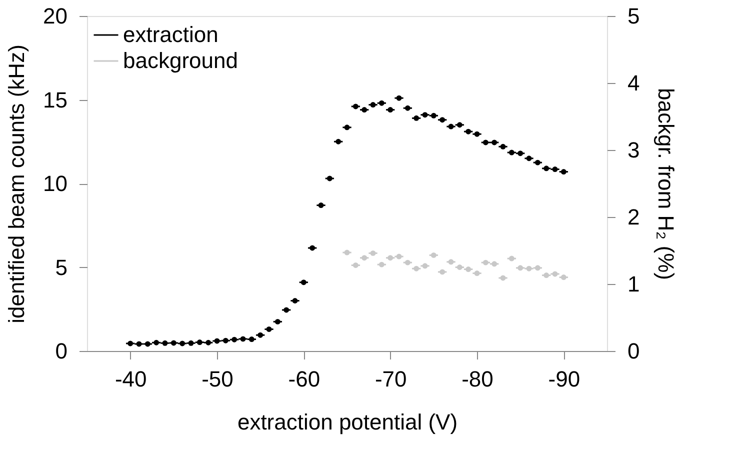  Describe the element at coordinates (218, 379) in the screenshot. I see `x-tick-label: -50` at that location.